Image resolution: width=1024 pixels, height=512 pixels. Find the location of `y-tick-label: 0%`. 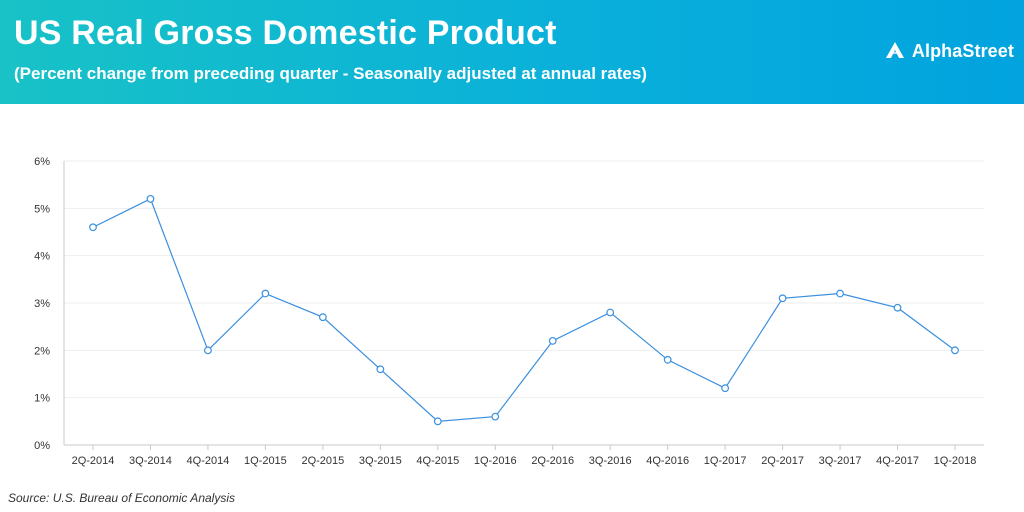

y-tick-label: 0% is located at coordinates (42, 446).